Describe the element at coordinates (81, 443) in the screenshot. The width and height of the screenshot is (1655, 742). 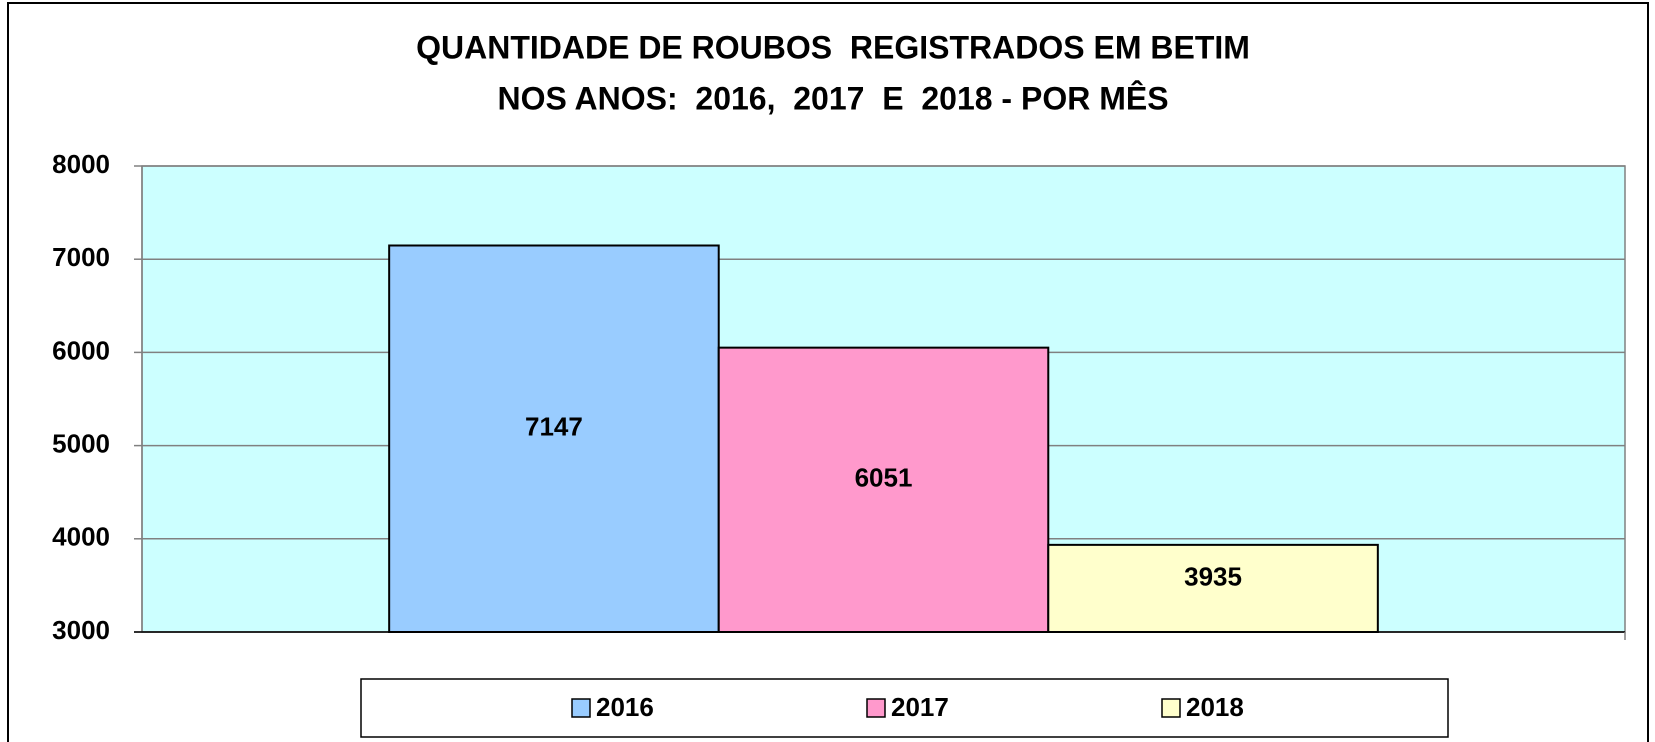
I see `y-tick-label: 5000` at that location.